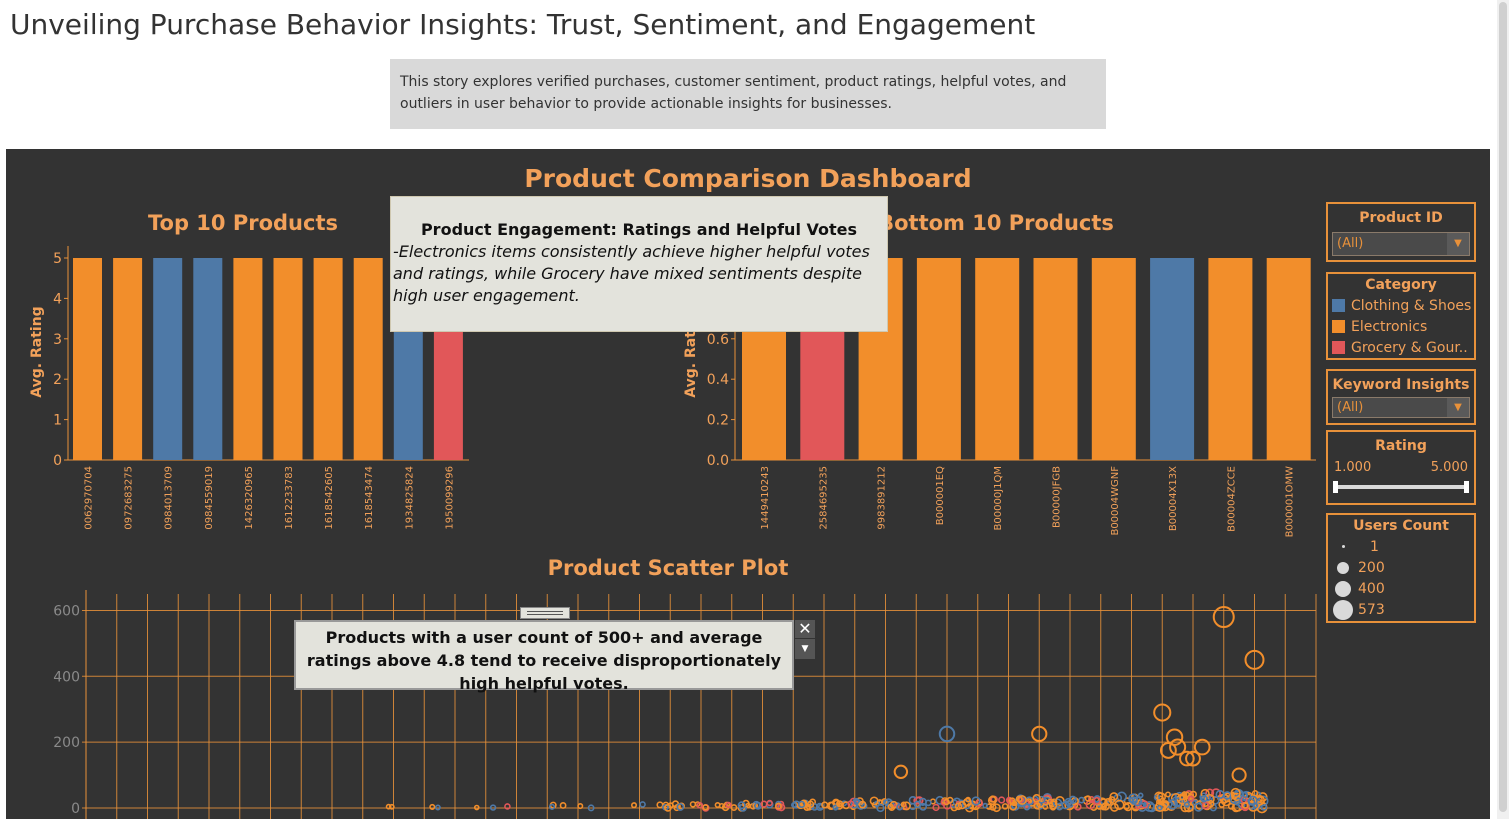 Image resolution: width=1509 pixels, height=819 pixels. What do you see at coordinates (37, 351) in the screenshot?
I see `top10-ylabel: Avg. Rating` at bounding box center [37, 351].